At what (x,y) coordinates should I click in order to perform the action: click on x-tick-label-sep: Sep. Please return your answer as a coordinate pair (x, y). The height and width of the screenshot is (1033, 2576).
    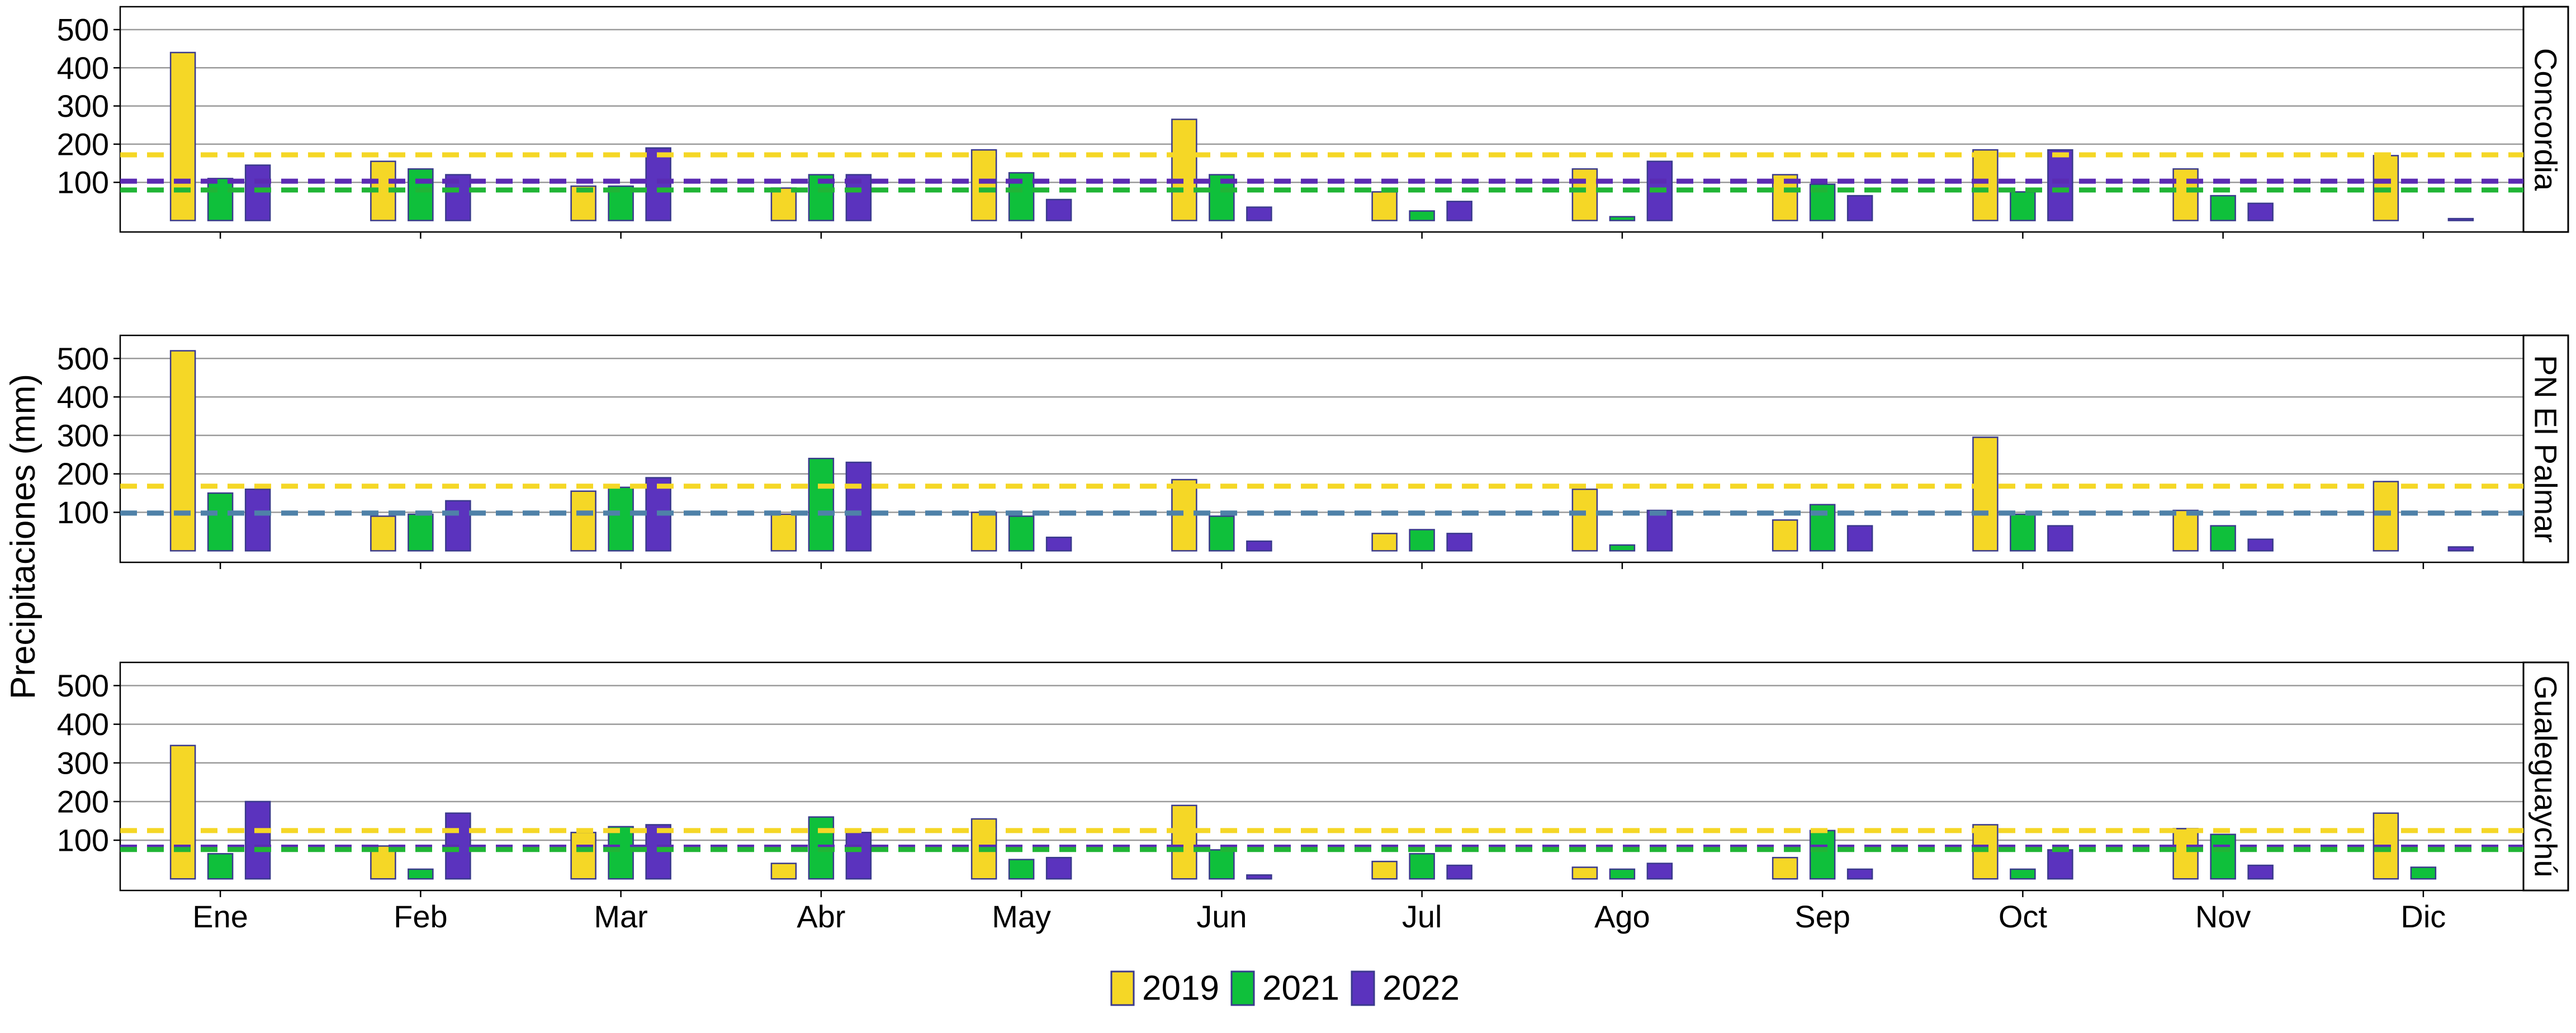
    Looking at the image, I should click on (1822, 917).